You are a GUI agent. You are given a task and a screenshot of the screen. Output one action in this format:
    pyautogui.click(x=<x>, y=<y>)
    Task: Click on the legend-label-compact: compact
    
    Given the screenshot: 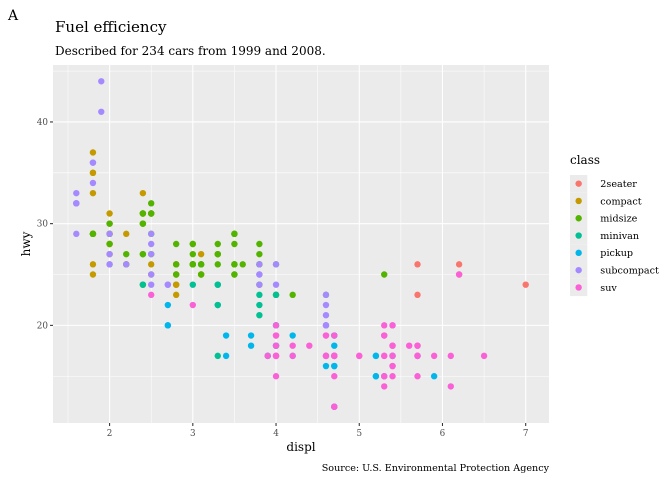 What is the action you would take?
    pyautogui.click(x=620, y=201)
    